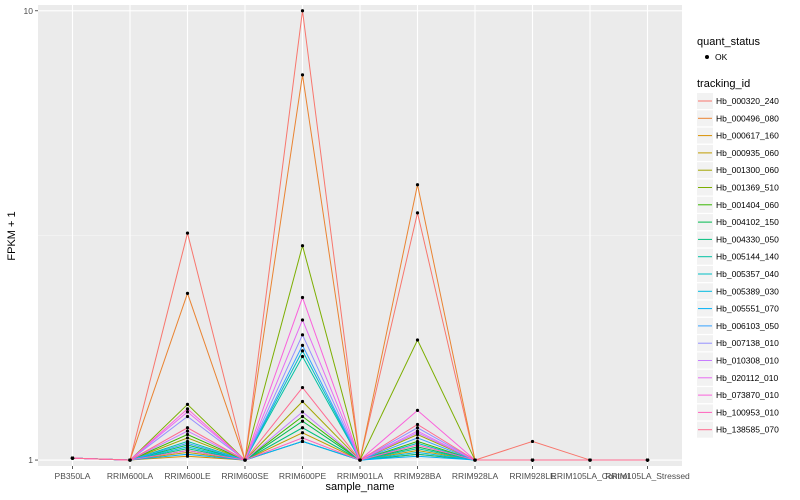  I want to click on legend-label: Hb_073870_010, so click(747, 395).